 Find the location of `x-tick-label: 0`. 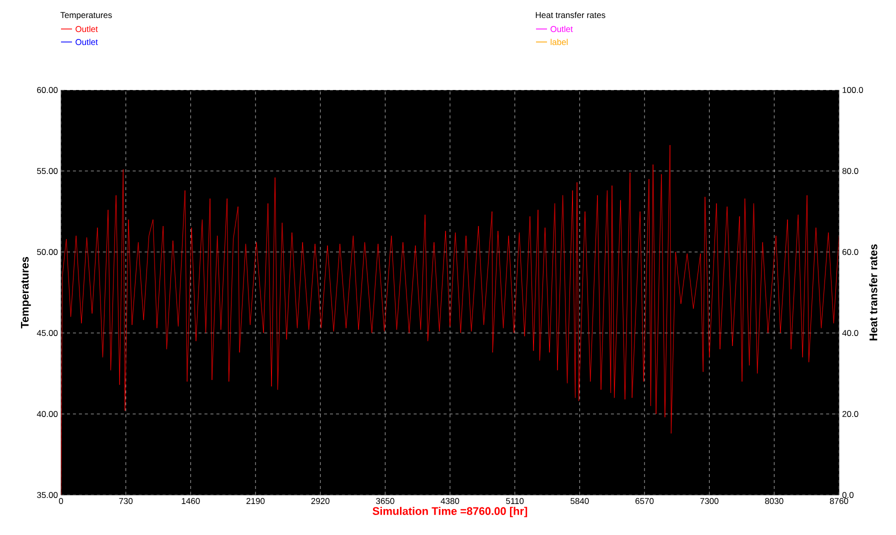

x-tick-label: 0 is located at coordinates (61, 501).